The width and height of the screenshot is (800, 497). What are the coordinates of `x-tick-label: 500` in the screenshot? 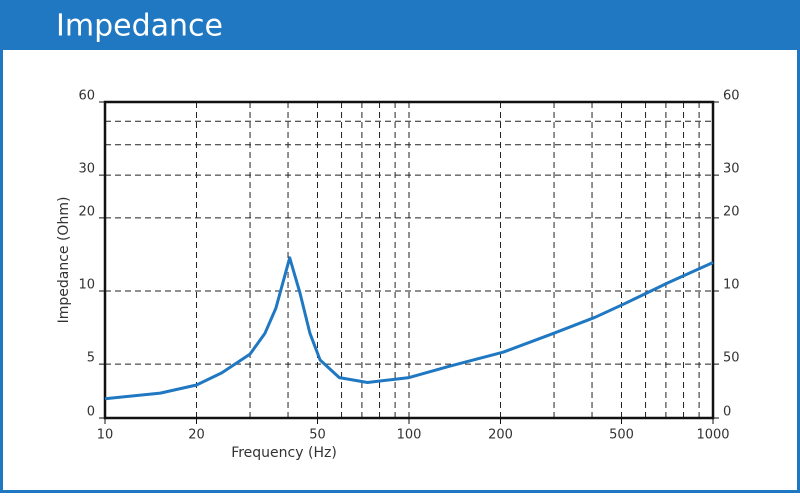 It's located at (621, 435).